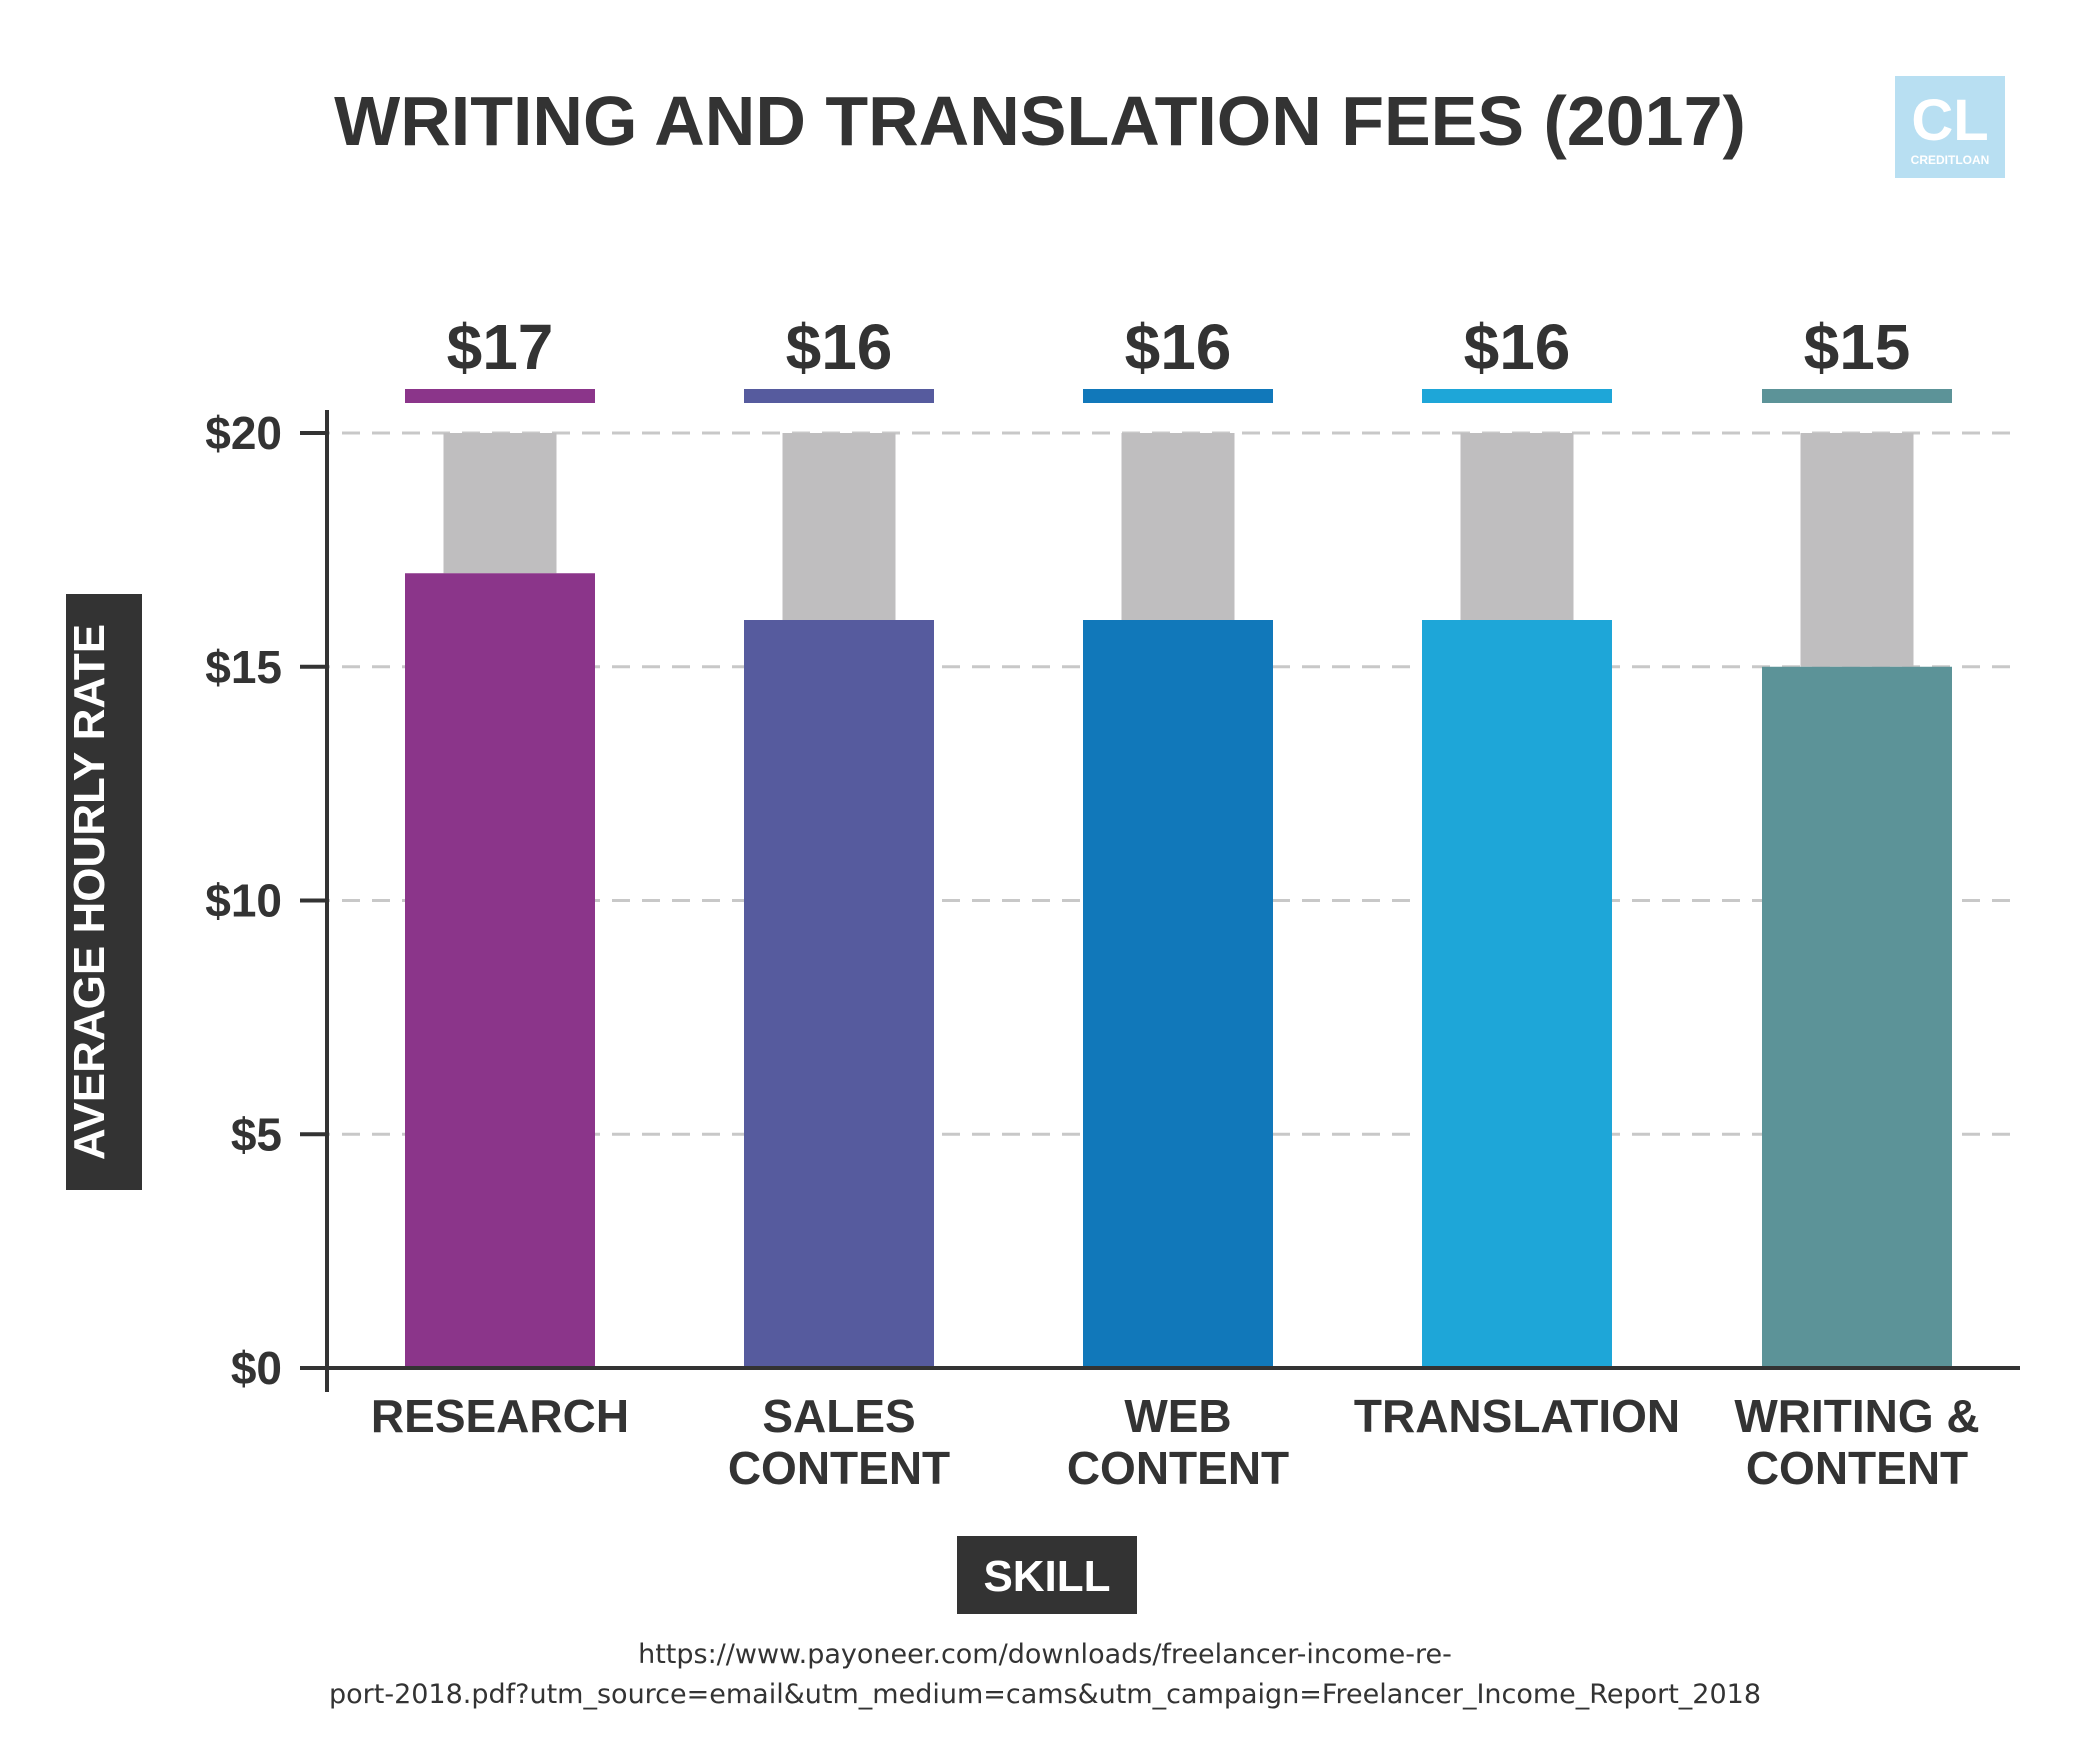 The height and width of the screenshot is (1746, 2083). Describe the element at coordinates (1950, 160) in the screenshot. I see `logo-subtext: CREDITLOAN` at that location.